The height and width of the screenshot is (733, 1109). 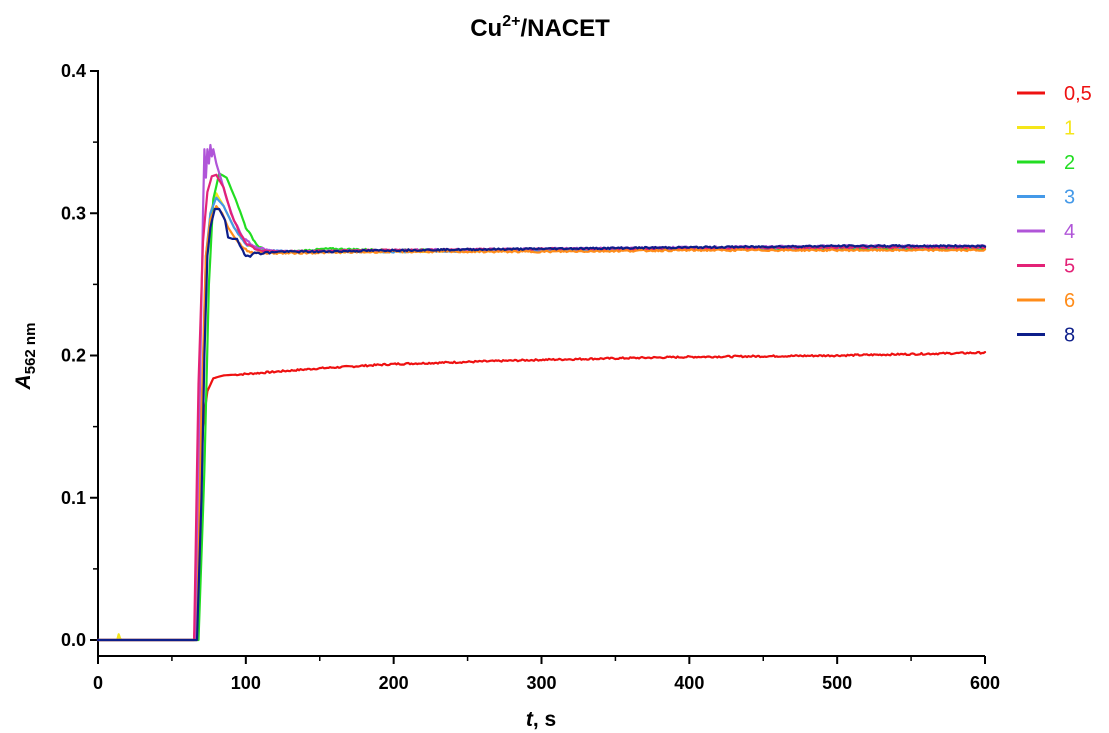 I want to click on chart-title: Cu2+/NACET, so click(x=540, y=27).